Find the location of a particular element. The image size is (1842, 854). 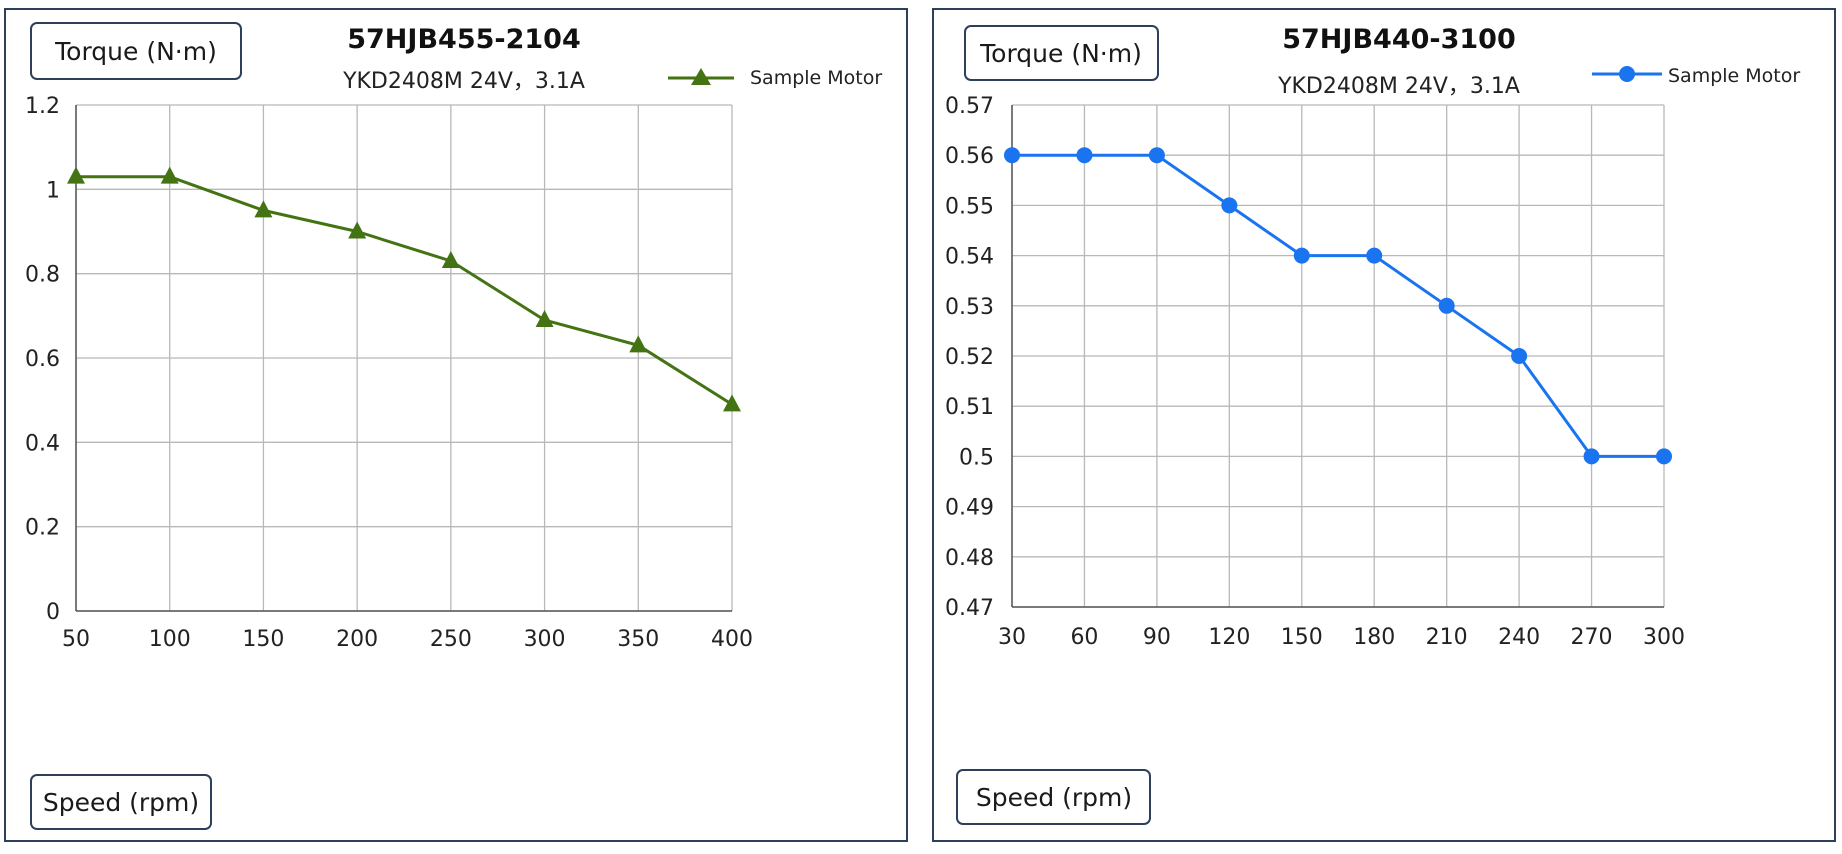

chart-left-series is located at coordinates (404, 289).